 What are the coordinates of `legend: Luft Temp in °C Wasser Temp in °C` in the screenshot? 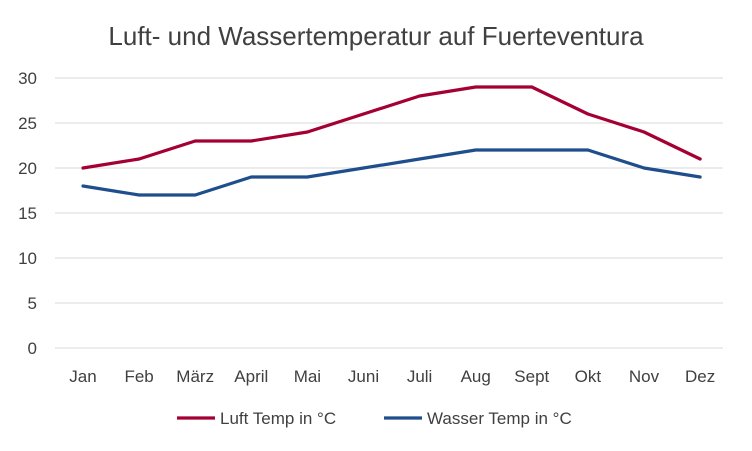 It's located at (374, 418).